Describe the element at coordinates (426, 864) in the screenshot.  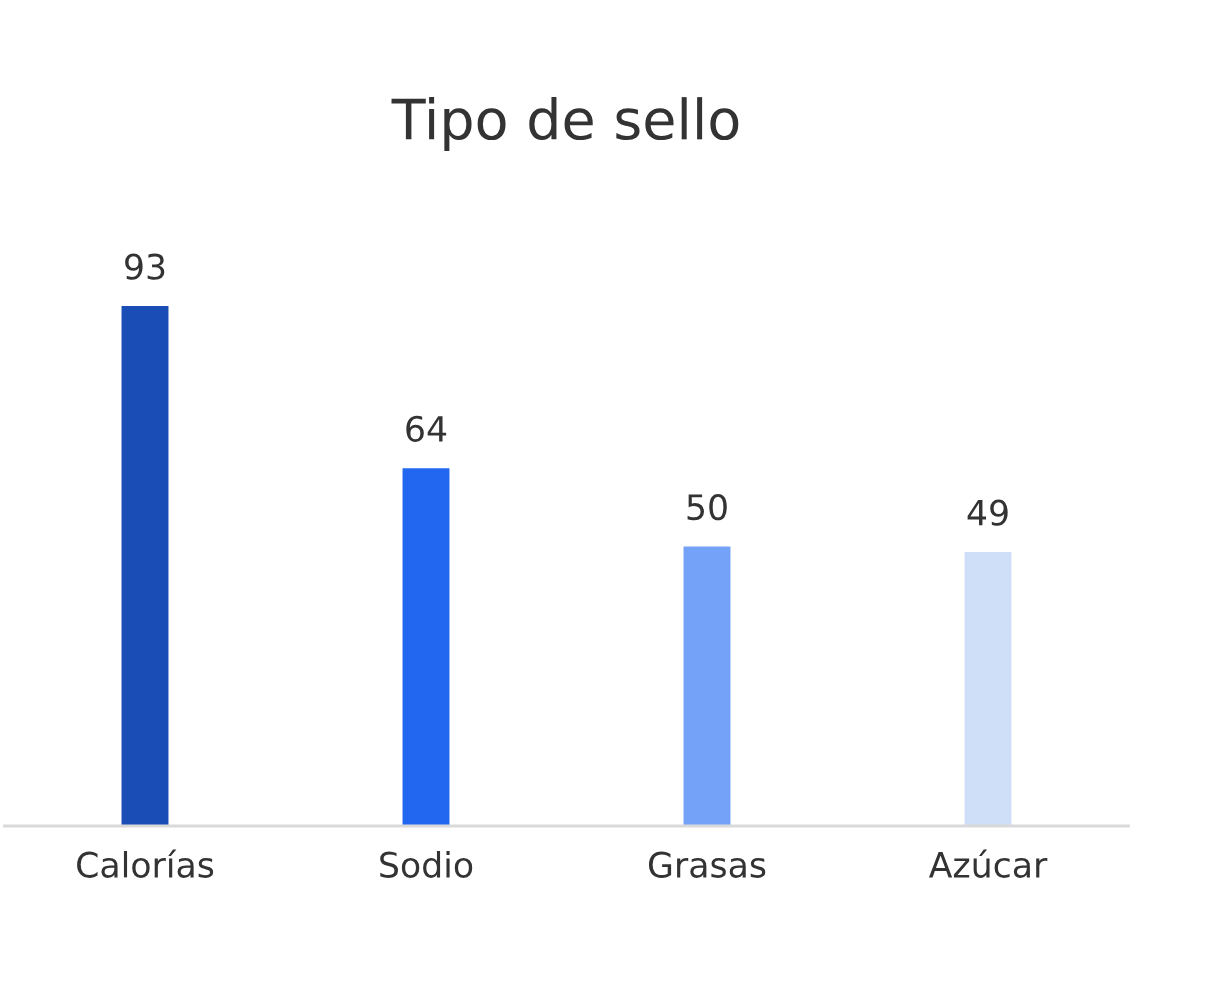
I see `x-tick-label: Sodio` at that location.